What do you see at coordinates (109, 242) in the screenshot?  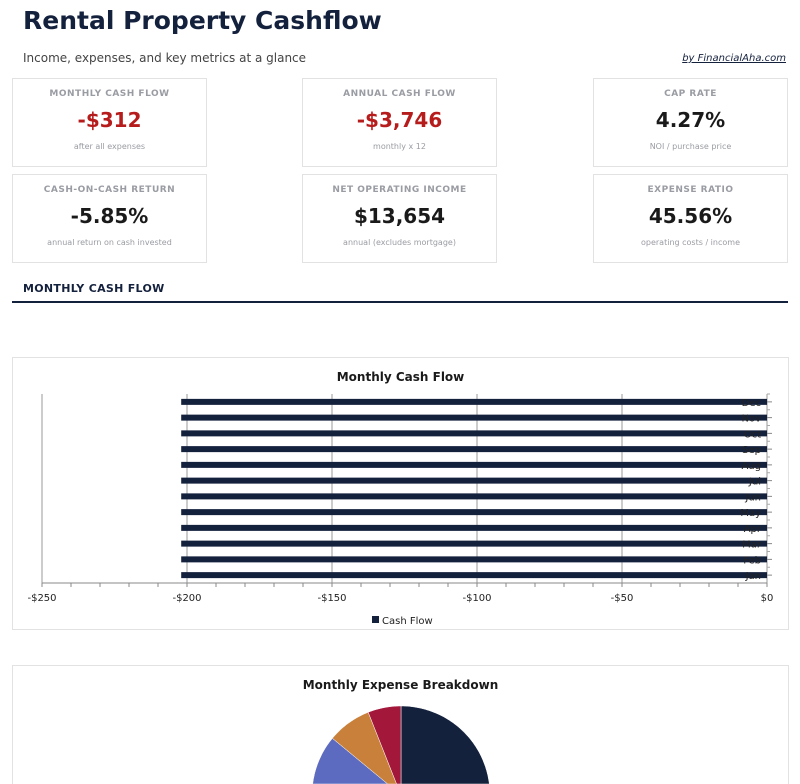 I see `metric-caption: annual return on cash invested` at bounding box center [109, 242].